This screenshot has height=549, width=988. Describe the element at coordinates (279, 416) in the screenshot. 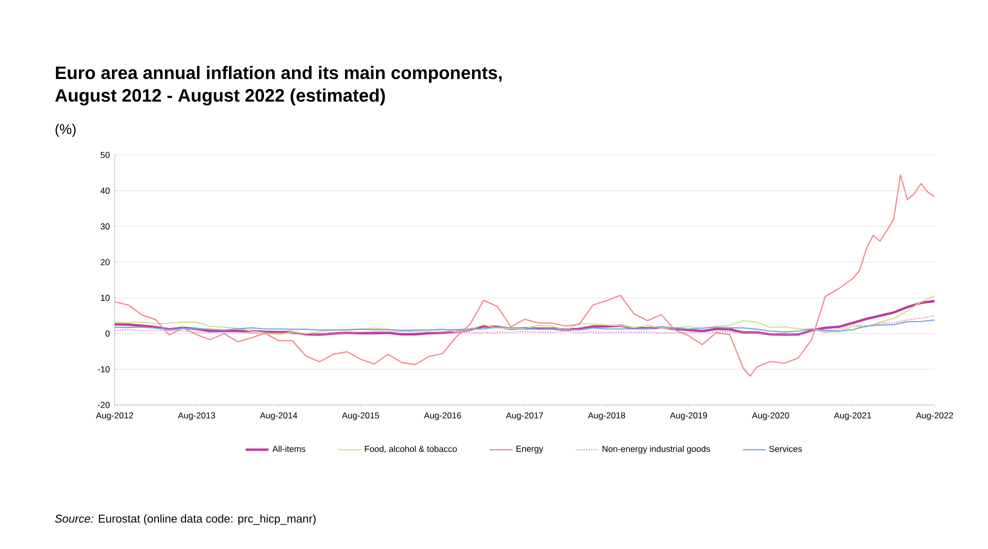

I see `x-tick-label: Aug-2014` at that location.